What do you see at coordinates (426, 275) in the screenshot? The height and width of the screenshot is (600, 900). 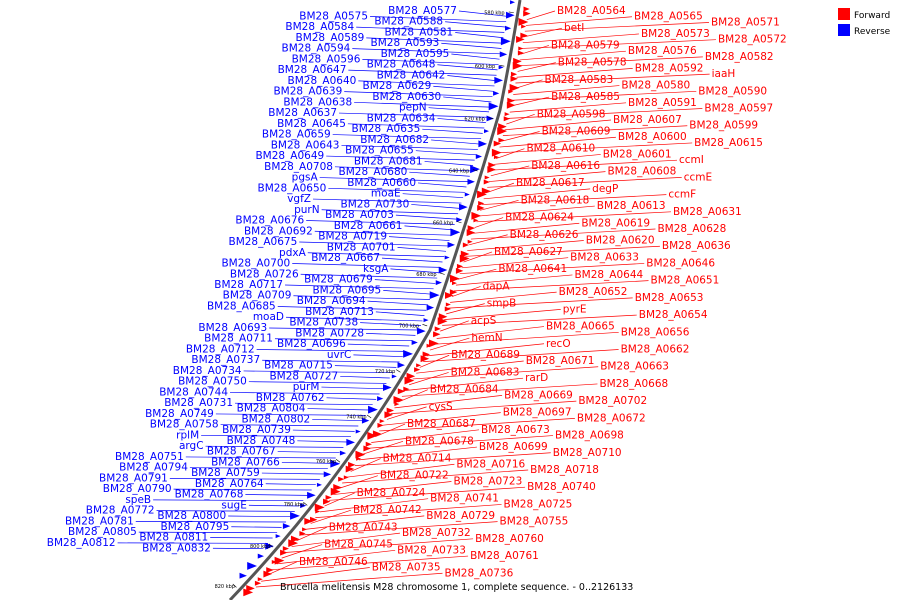 I see `tick-label: 680 kbp` at bounding box center [426, 275].